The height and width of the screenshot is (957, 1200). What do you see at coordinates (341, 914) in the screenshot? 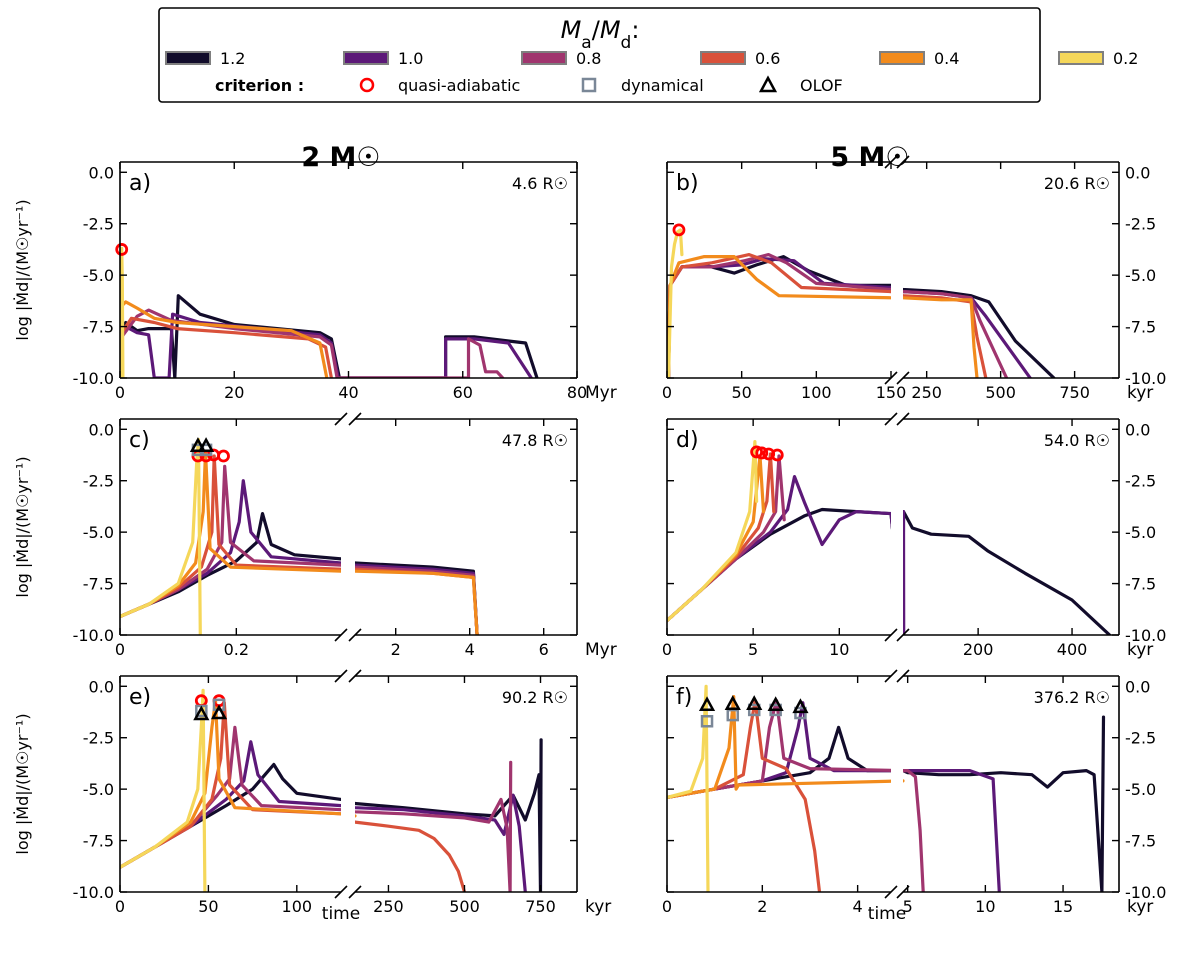
I see `x-axis-label-left: time` at bounding box center [341, 914].